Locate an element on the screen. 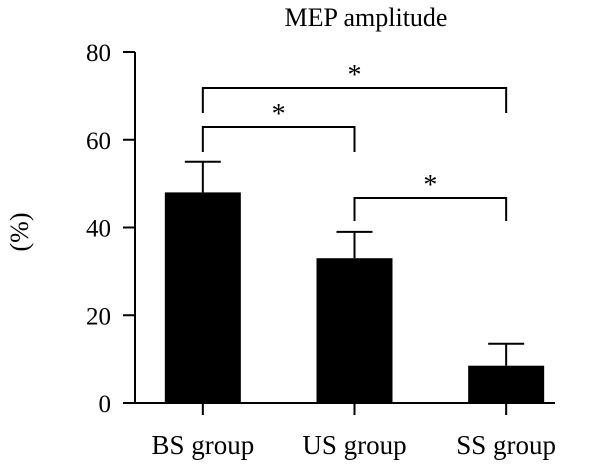  y-tick-label: 60 is located at coordinates (98, 141).